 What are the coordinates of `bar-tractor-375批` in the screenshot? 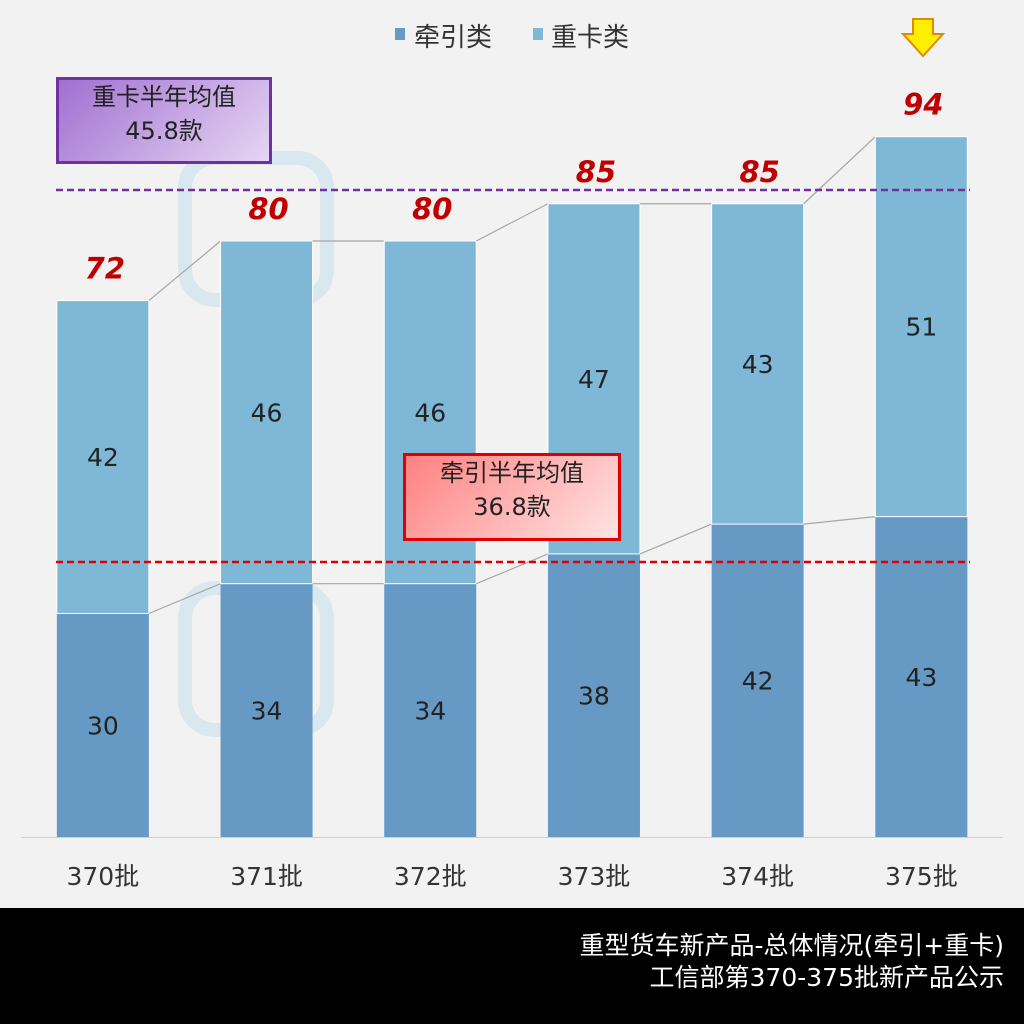 It's located at (921, 676).